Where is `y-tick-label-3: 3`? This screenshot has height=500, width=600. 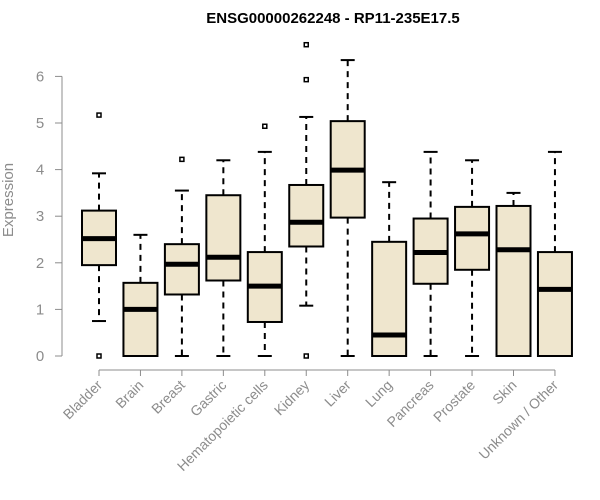
y-tick-label-3: 3 is located at coordinates (40, 216).